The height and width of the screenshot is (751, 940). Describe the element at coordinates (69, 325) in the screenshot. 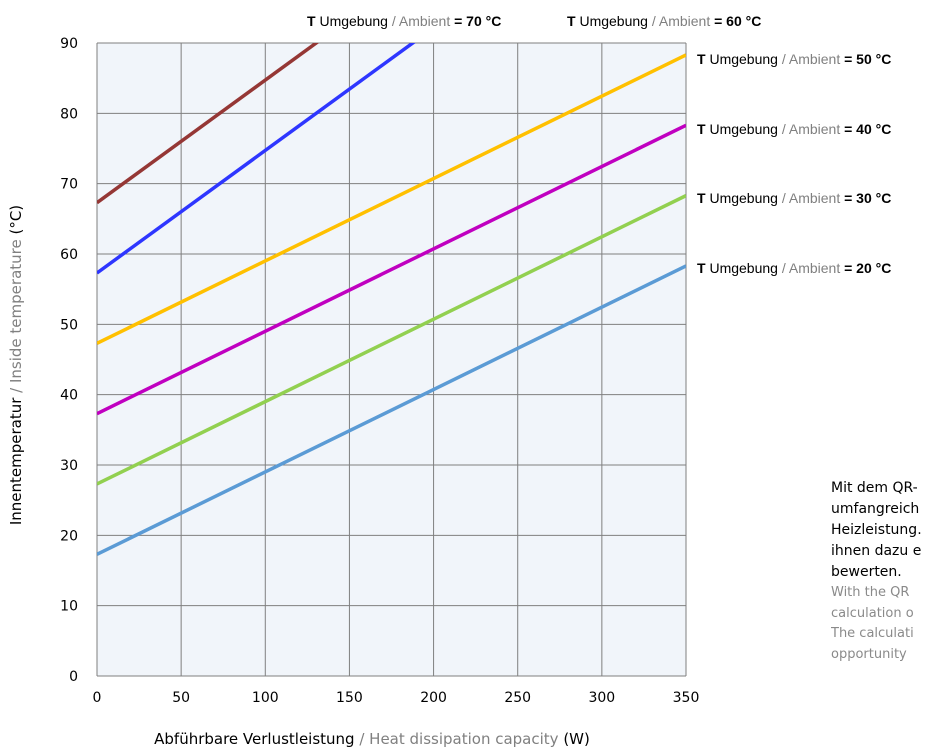

I see `y-tick-label: 50` at that location.